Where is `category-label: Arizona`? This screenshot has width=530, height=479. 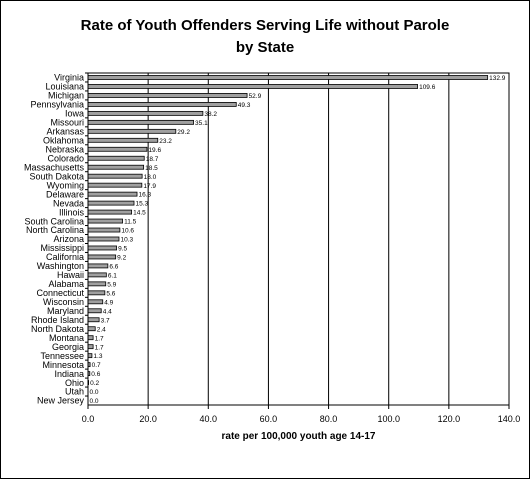 category-label: Arizona is located at coordinates (68, 239).